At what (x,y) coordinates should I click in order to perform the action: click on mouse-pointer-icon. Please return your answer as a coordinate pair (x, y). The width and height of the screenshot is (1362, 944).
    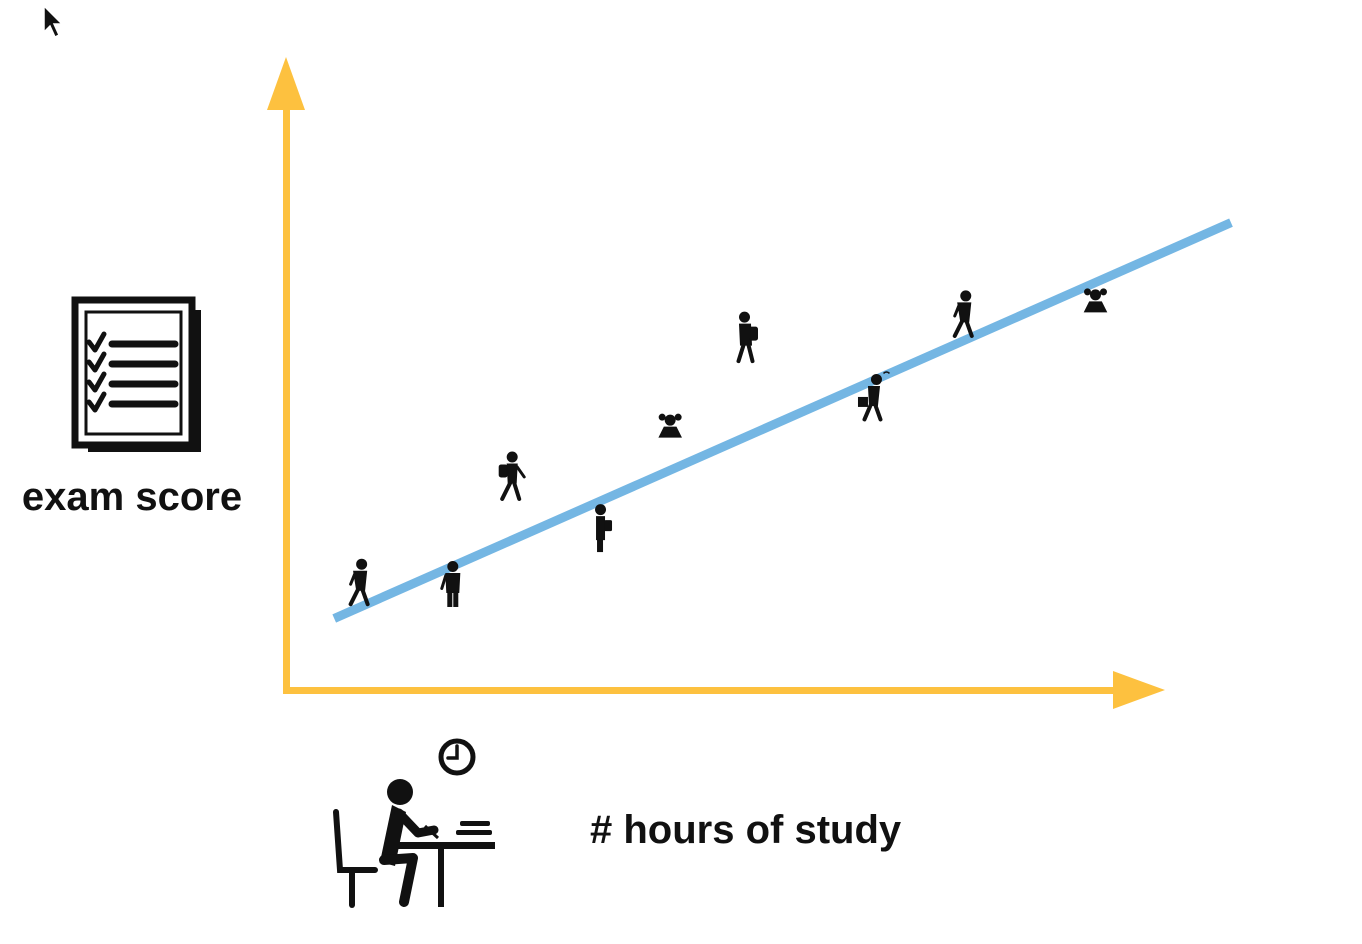
    Looking at the image, I should click on (53, 21).